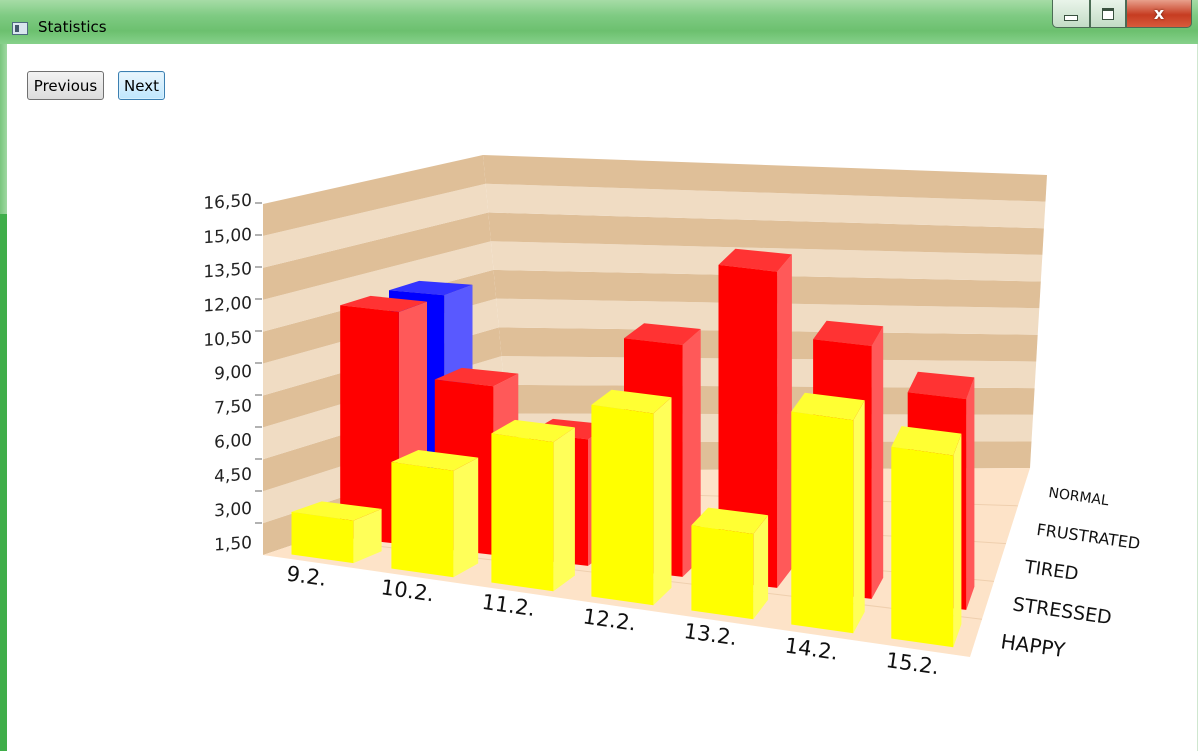 The width and height of the screenshot is (1198, 751). What do you see at coordinates (1088, 536) in the screenshot?
I see `depth-category-label: FRUSTRATED` at bounding box center [1088, 536].